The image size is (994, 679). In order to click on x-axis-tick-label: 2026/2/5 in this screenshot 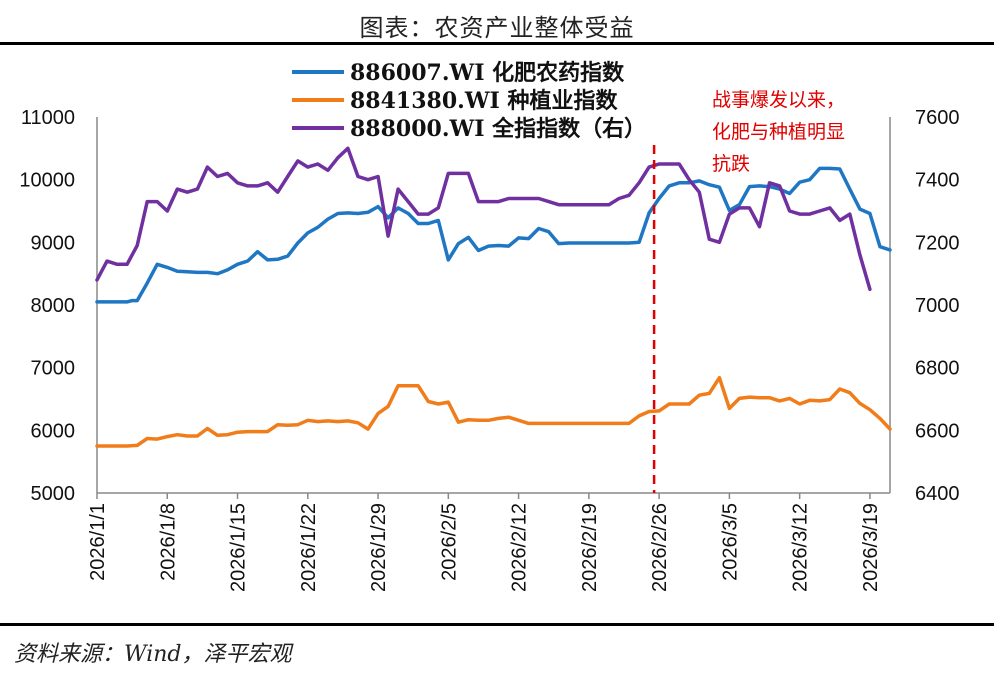, I will do `click(449, 542)`.